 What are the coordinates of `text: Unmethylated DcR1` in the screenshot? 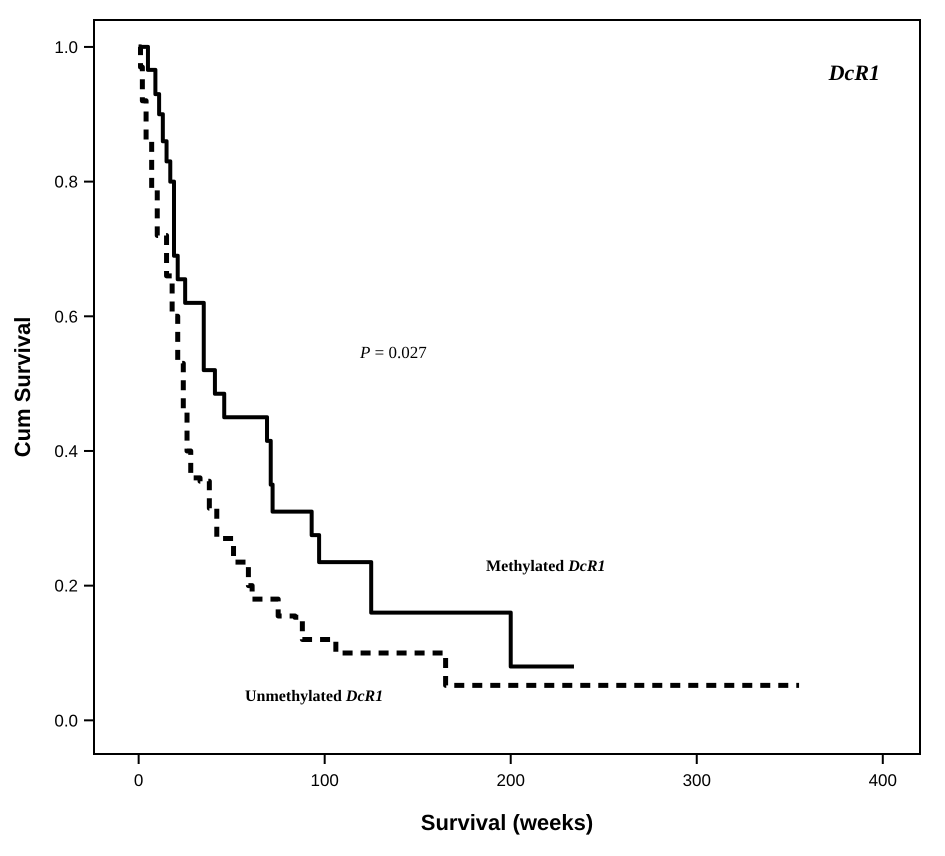 It's located at (314, 696).